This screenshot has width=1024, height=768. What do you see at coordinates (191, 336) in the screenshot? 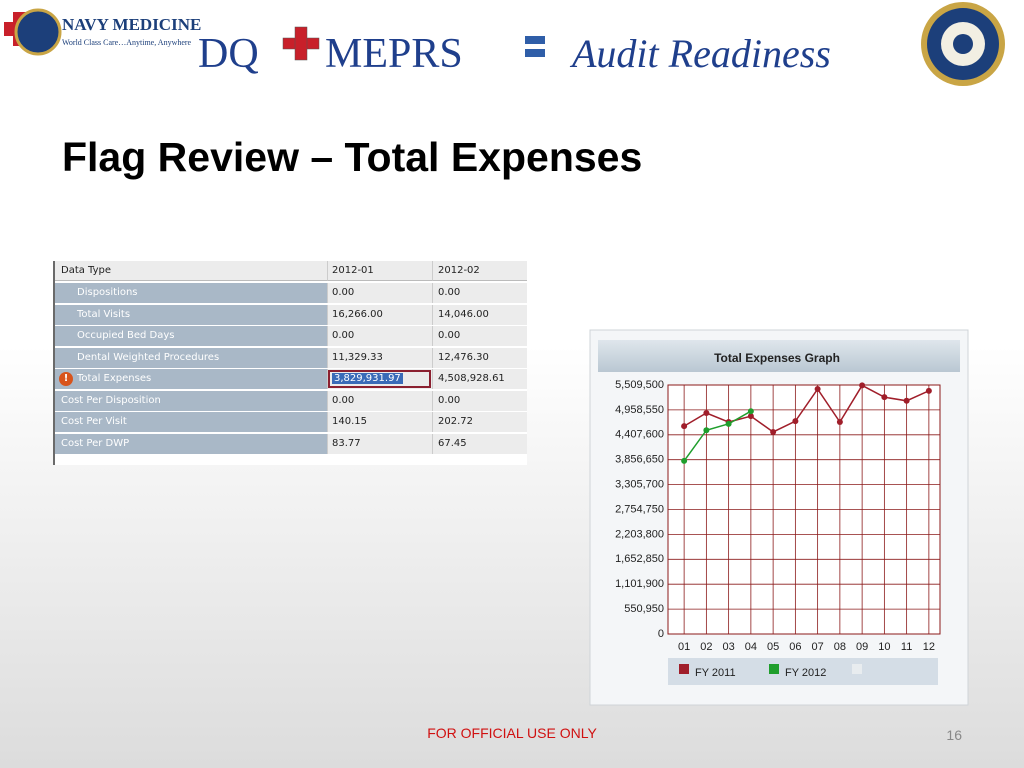
I see `table-cell: Occupied Bed Days` at bounding box center [191, 336].